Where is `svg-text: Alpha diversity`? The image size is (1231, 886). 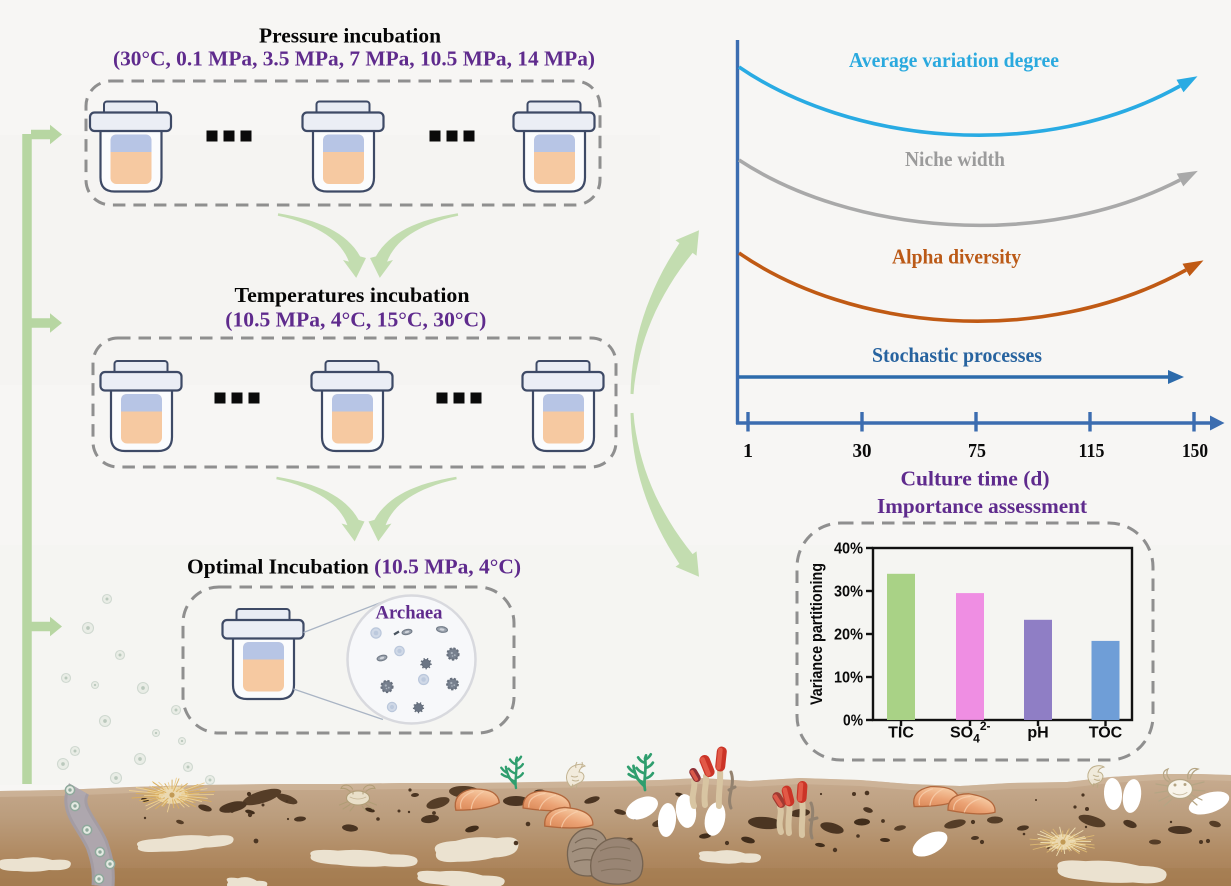
svg-text: Alpha diversity is located at coordinates (956, 257).